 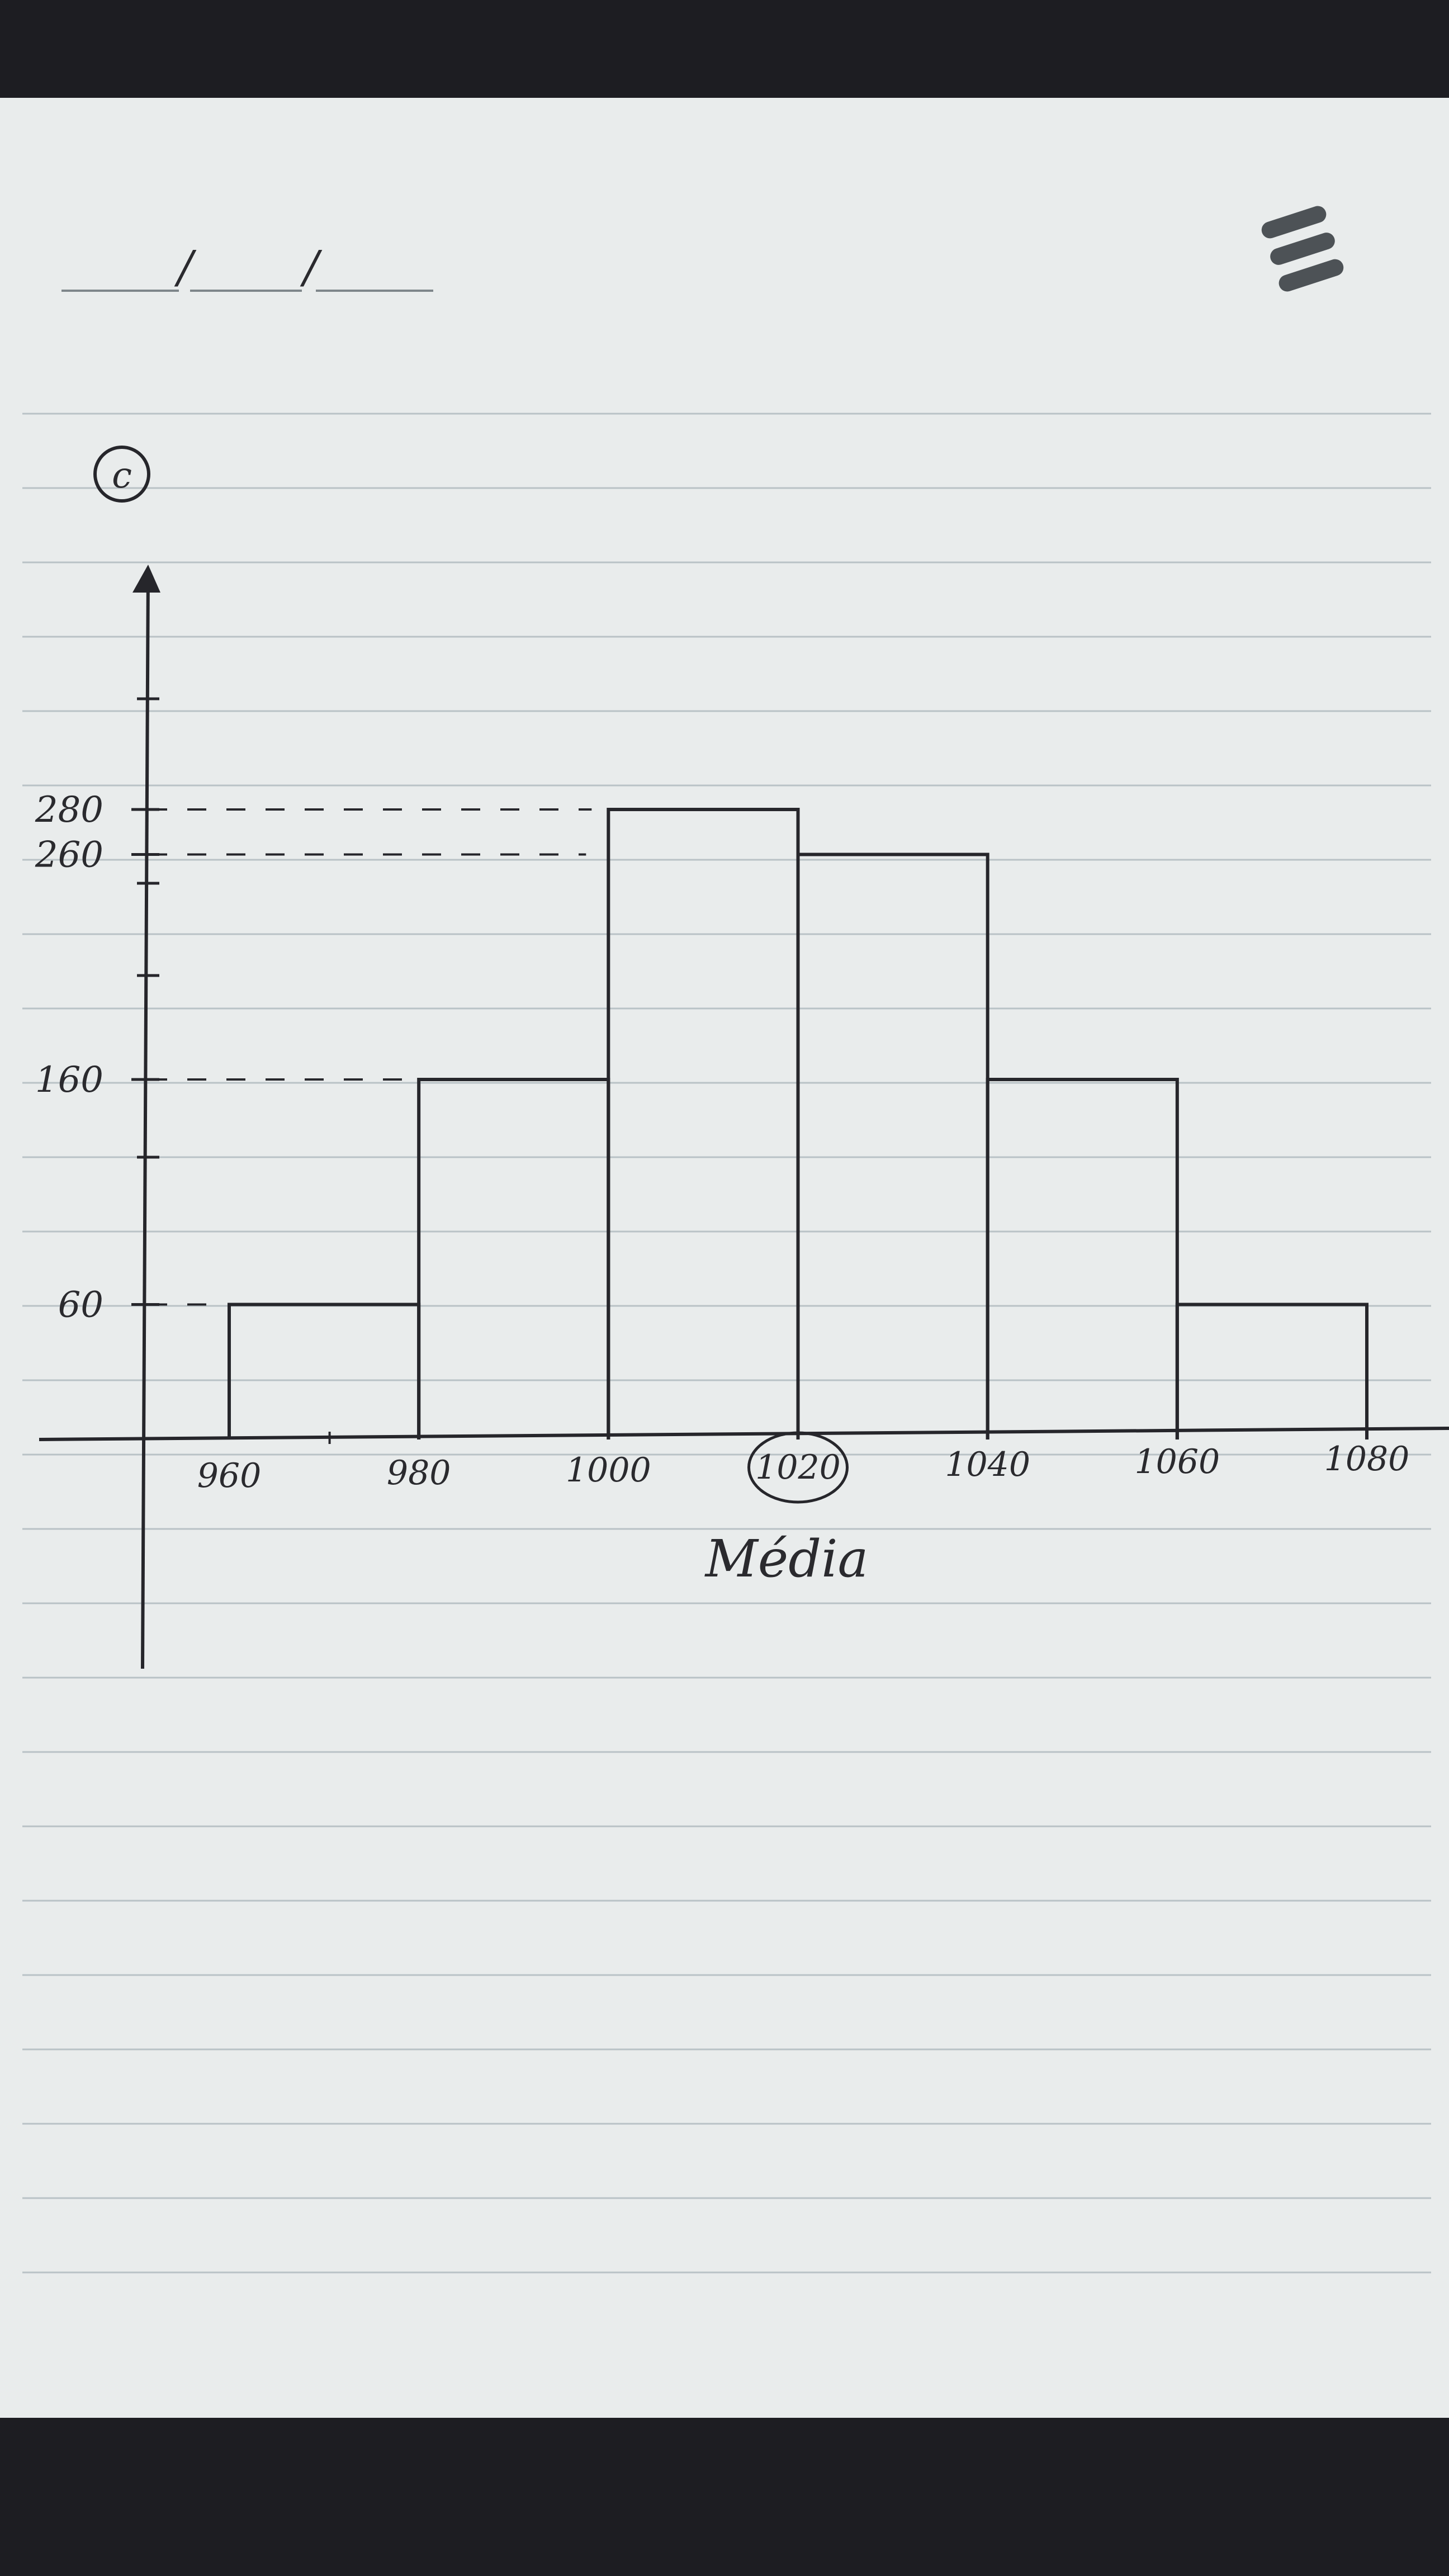 What do you see at coordinates (80, 1305) in the screenshot?
I see `y-tick-label-60: 60` at bounding box center [80, 1305].